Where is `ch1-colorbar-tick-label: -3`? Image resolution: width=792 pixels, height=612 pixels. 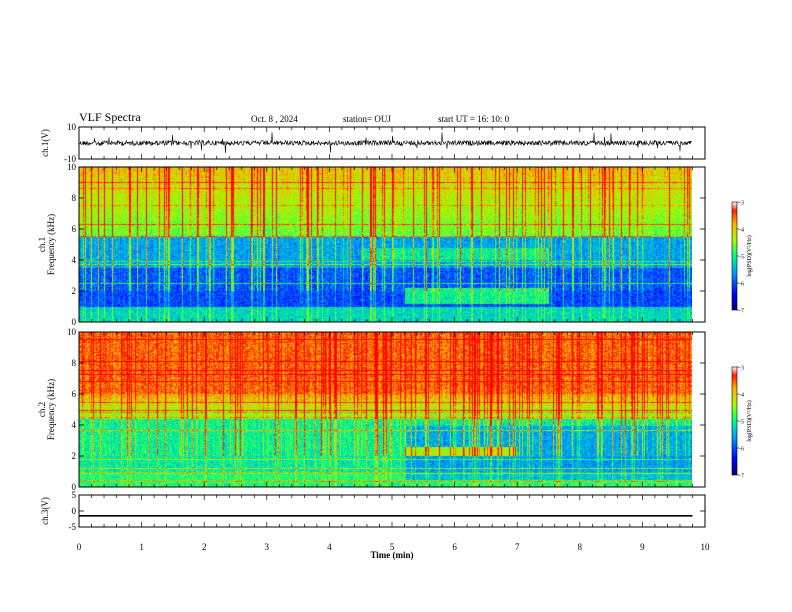 ch1-colorbar-tick-label: -3 is located at coordinates (741, 204).